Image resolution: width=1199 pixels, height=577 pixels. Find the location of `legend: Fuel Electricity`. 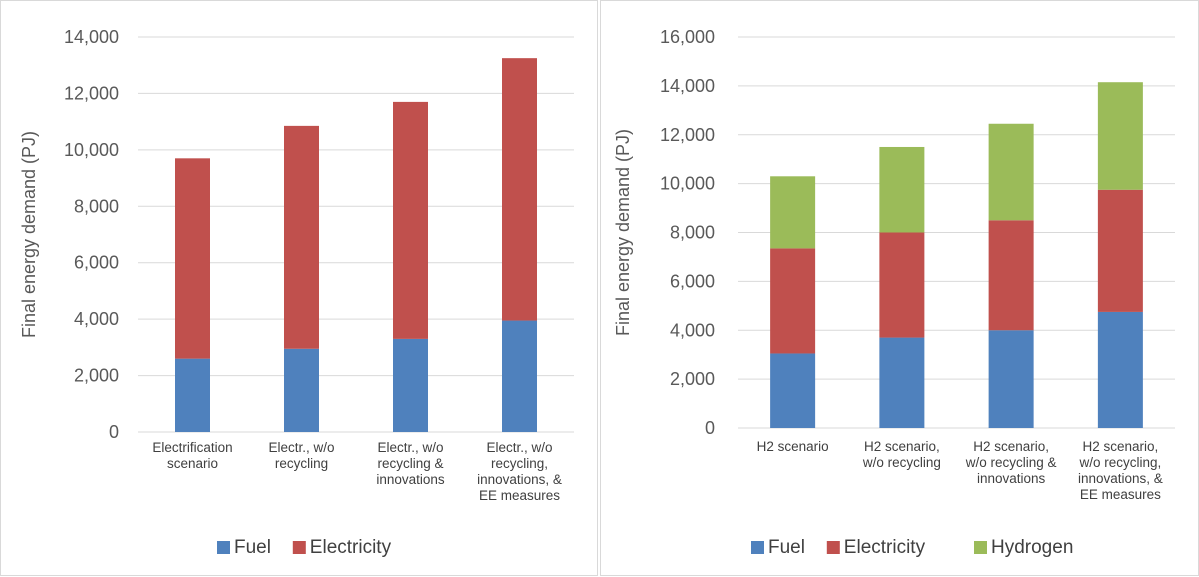

legend: Fuel Electricity is located at coordinates (304, 547).